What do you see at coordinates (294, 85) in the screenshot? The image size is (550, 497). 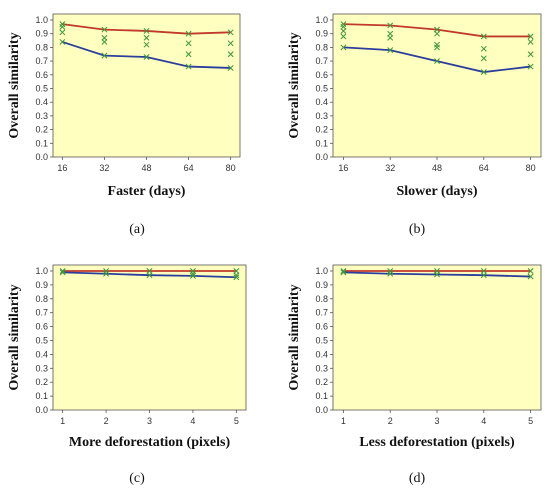 I see `y-axis-title: Overall similarity` at bounding box center [294, 85].